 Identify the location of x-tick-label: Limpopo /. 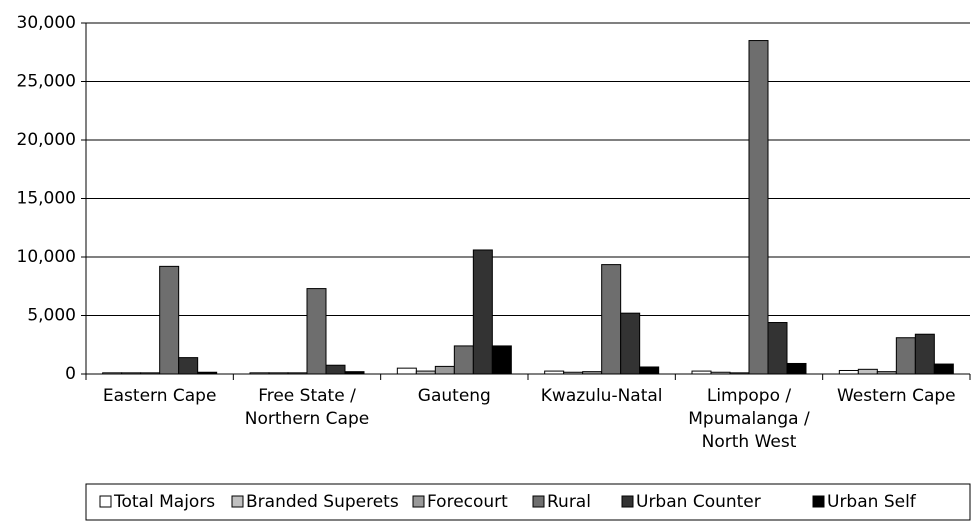
(749, 396).